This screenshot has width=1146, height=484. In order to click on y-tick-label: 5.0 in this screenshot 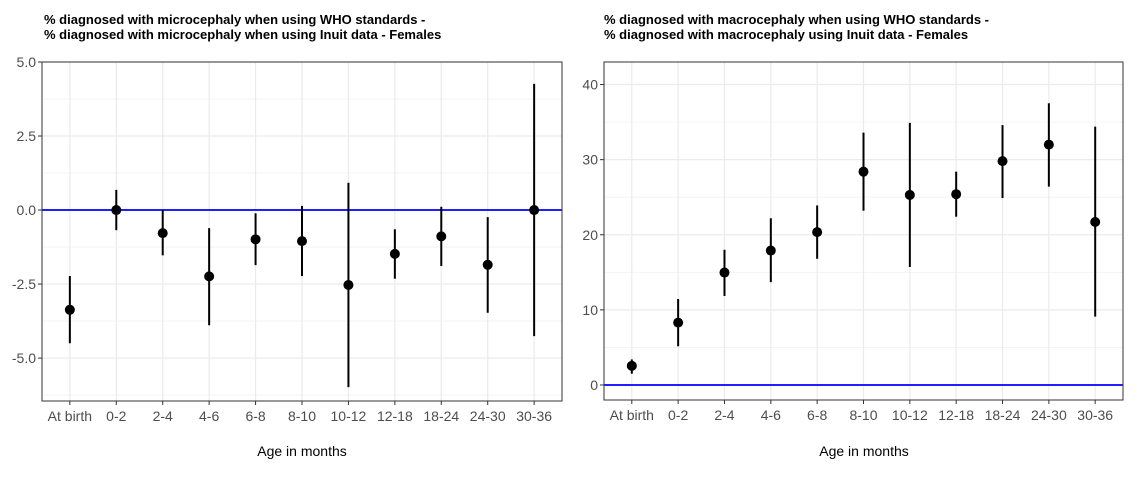, I will do `click(27, 62)`.